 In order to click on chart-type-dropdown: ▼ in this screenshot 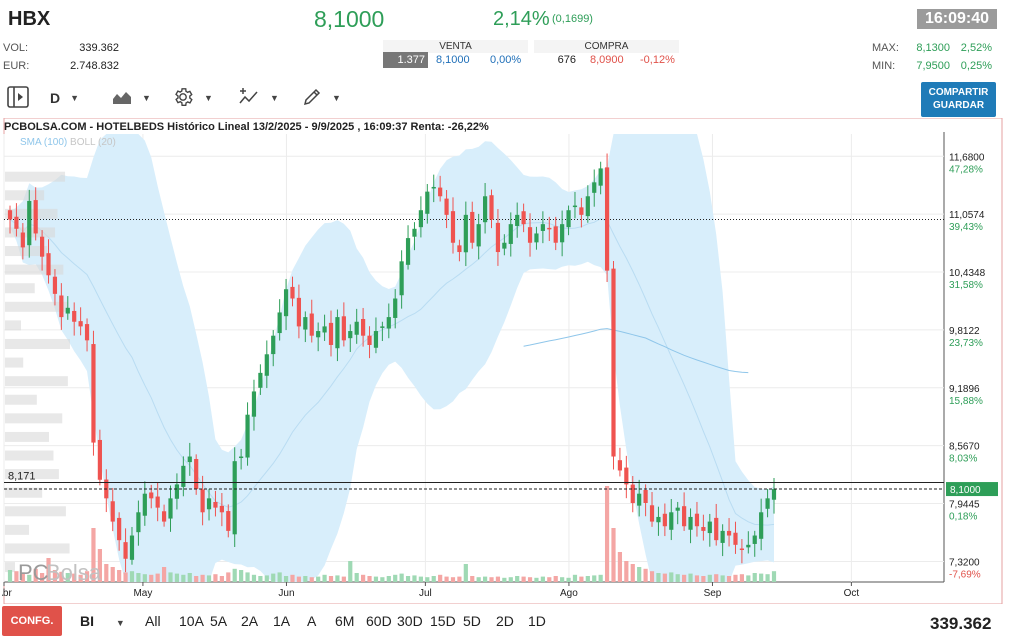, I will do `click(131, 98)`.